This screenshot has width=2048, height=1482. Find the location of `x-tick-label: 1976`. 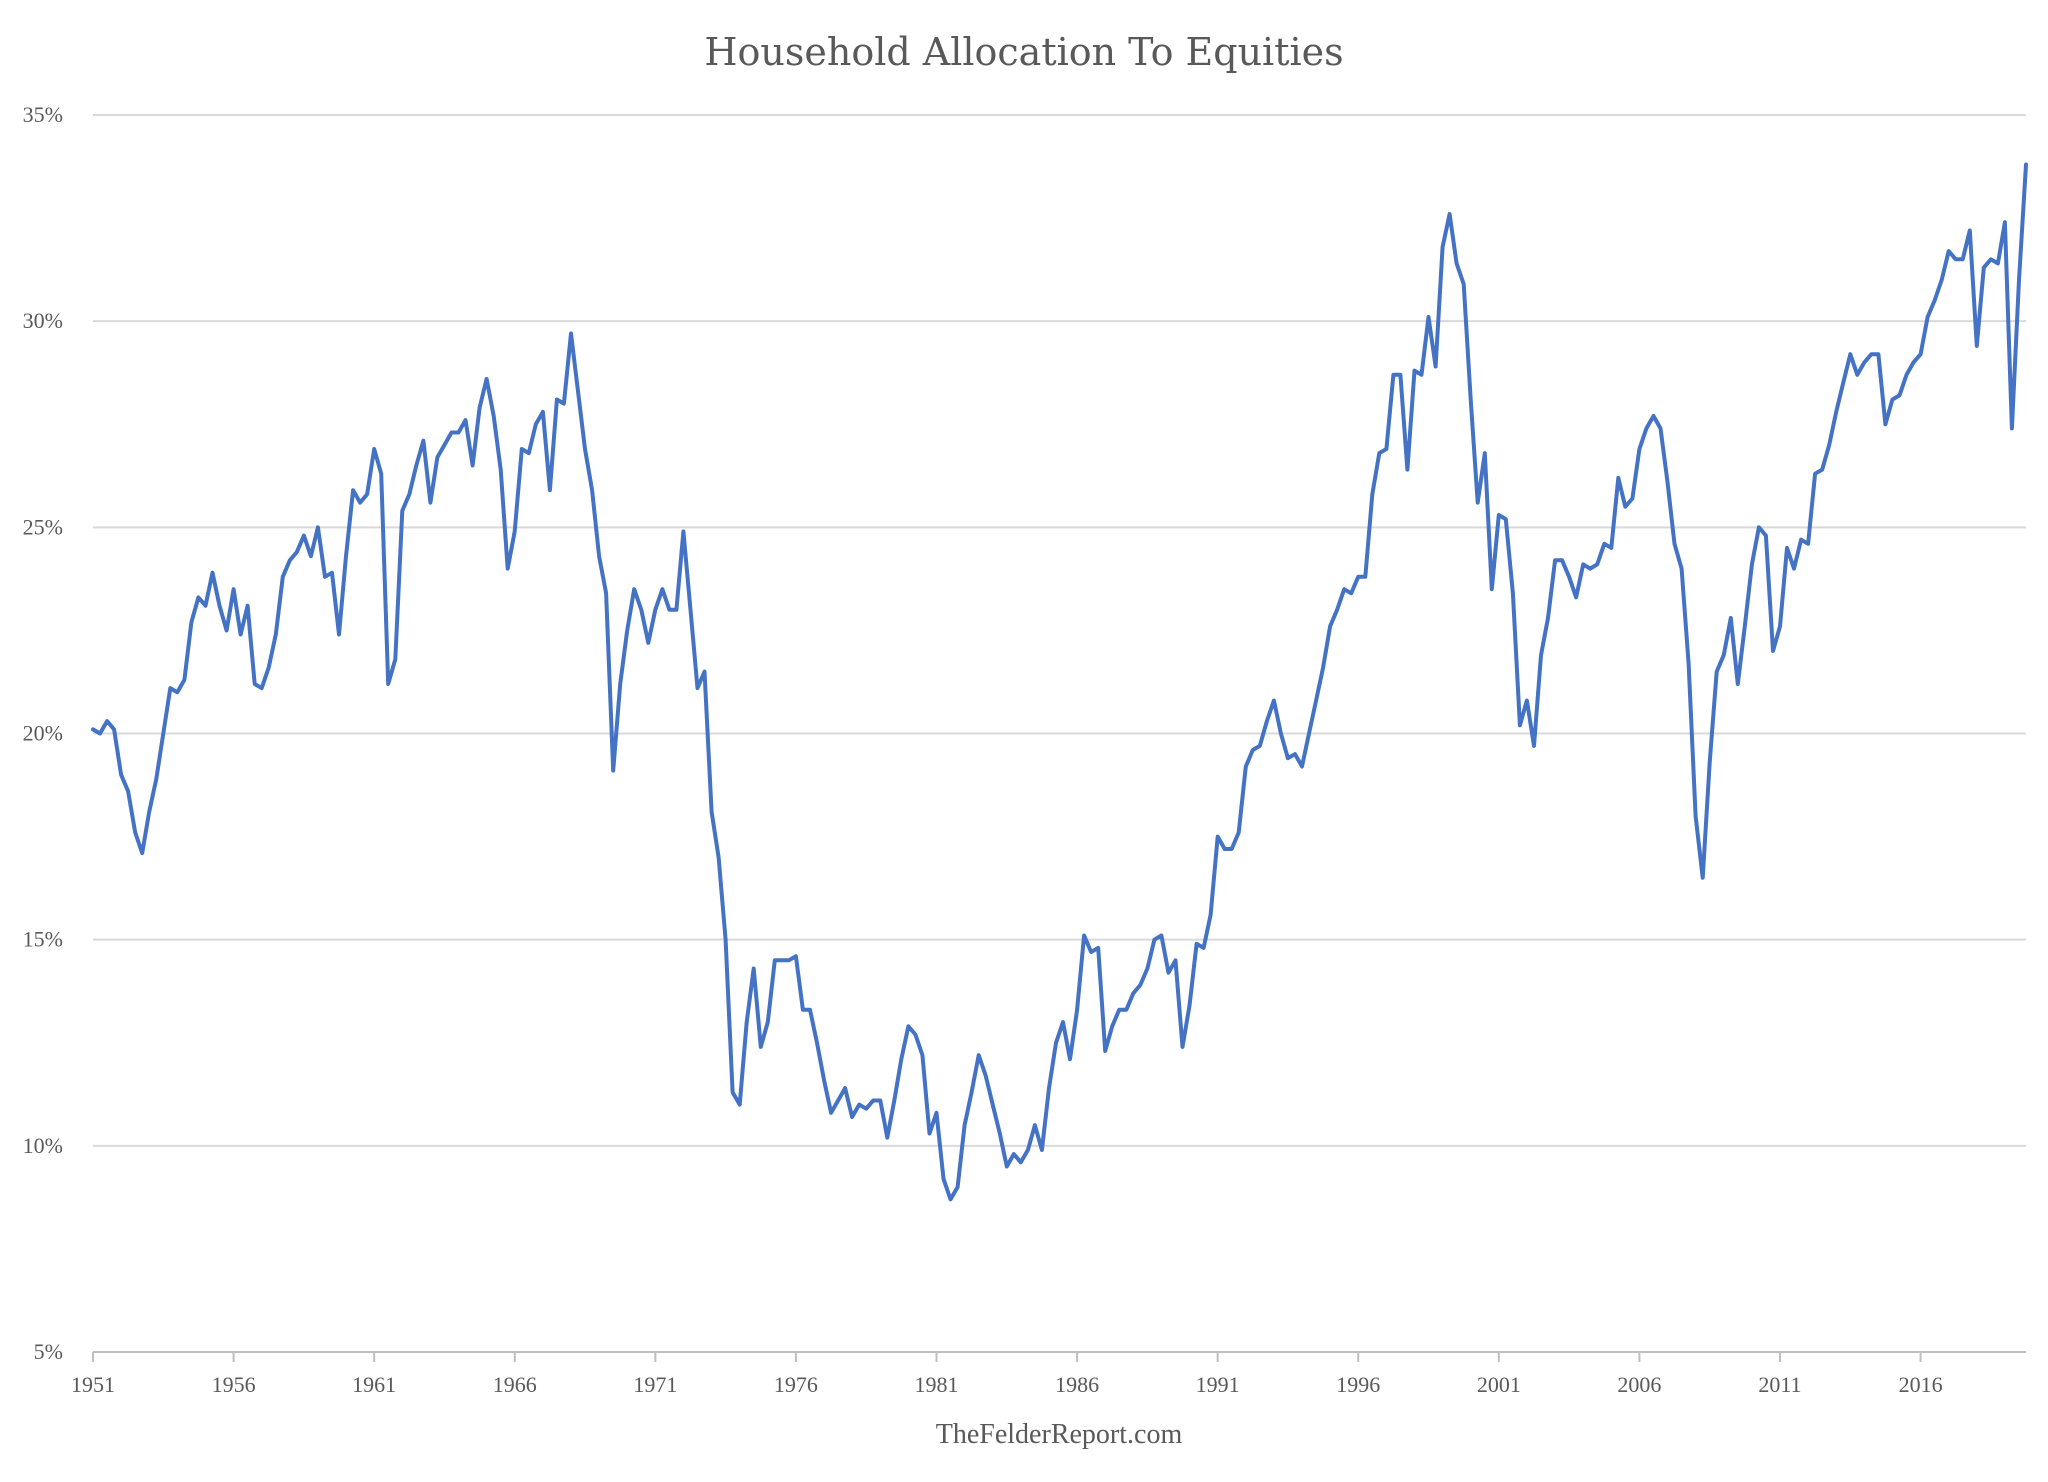

x-tick-label: 1976 is located at coordinates (796, 1384).